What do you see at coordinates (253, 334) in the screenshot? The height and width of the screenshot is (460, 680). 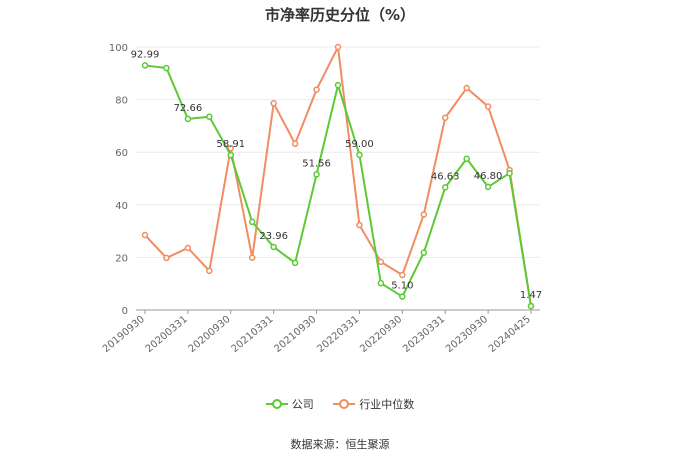 I see `x-tick-label: 20210331` at bounding box center [253, 334].